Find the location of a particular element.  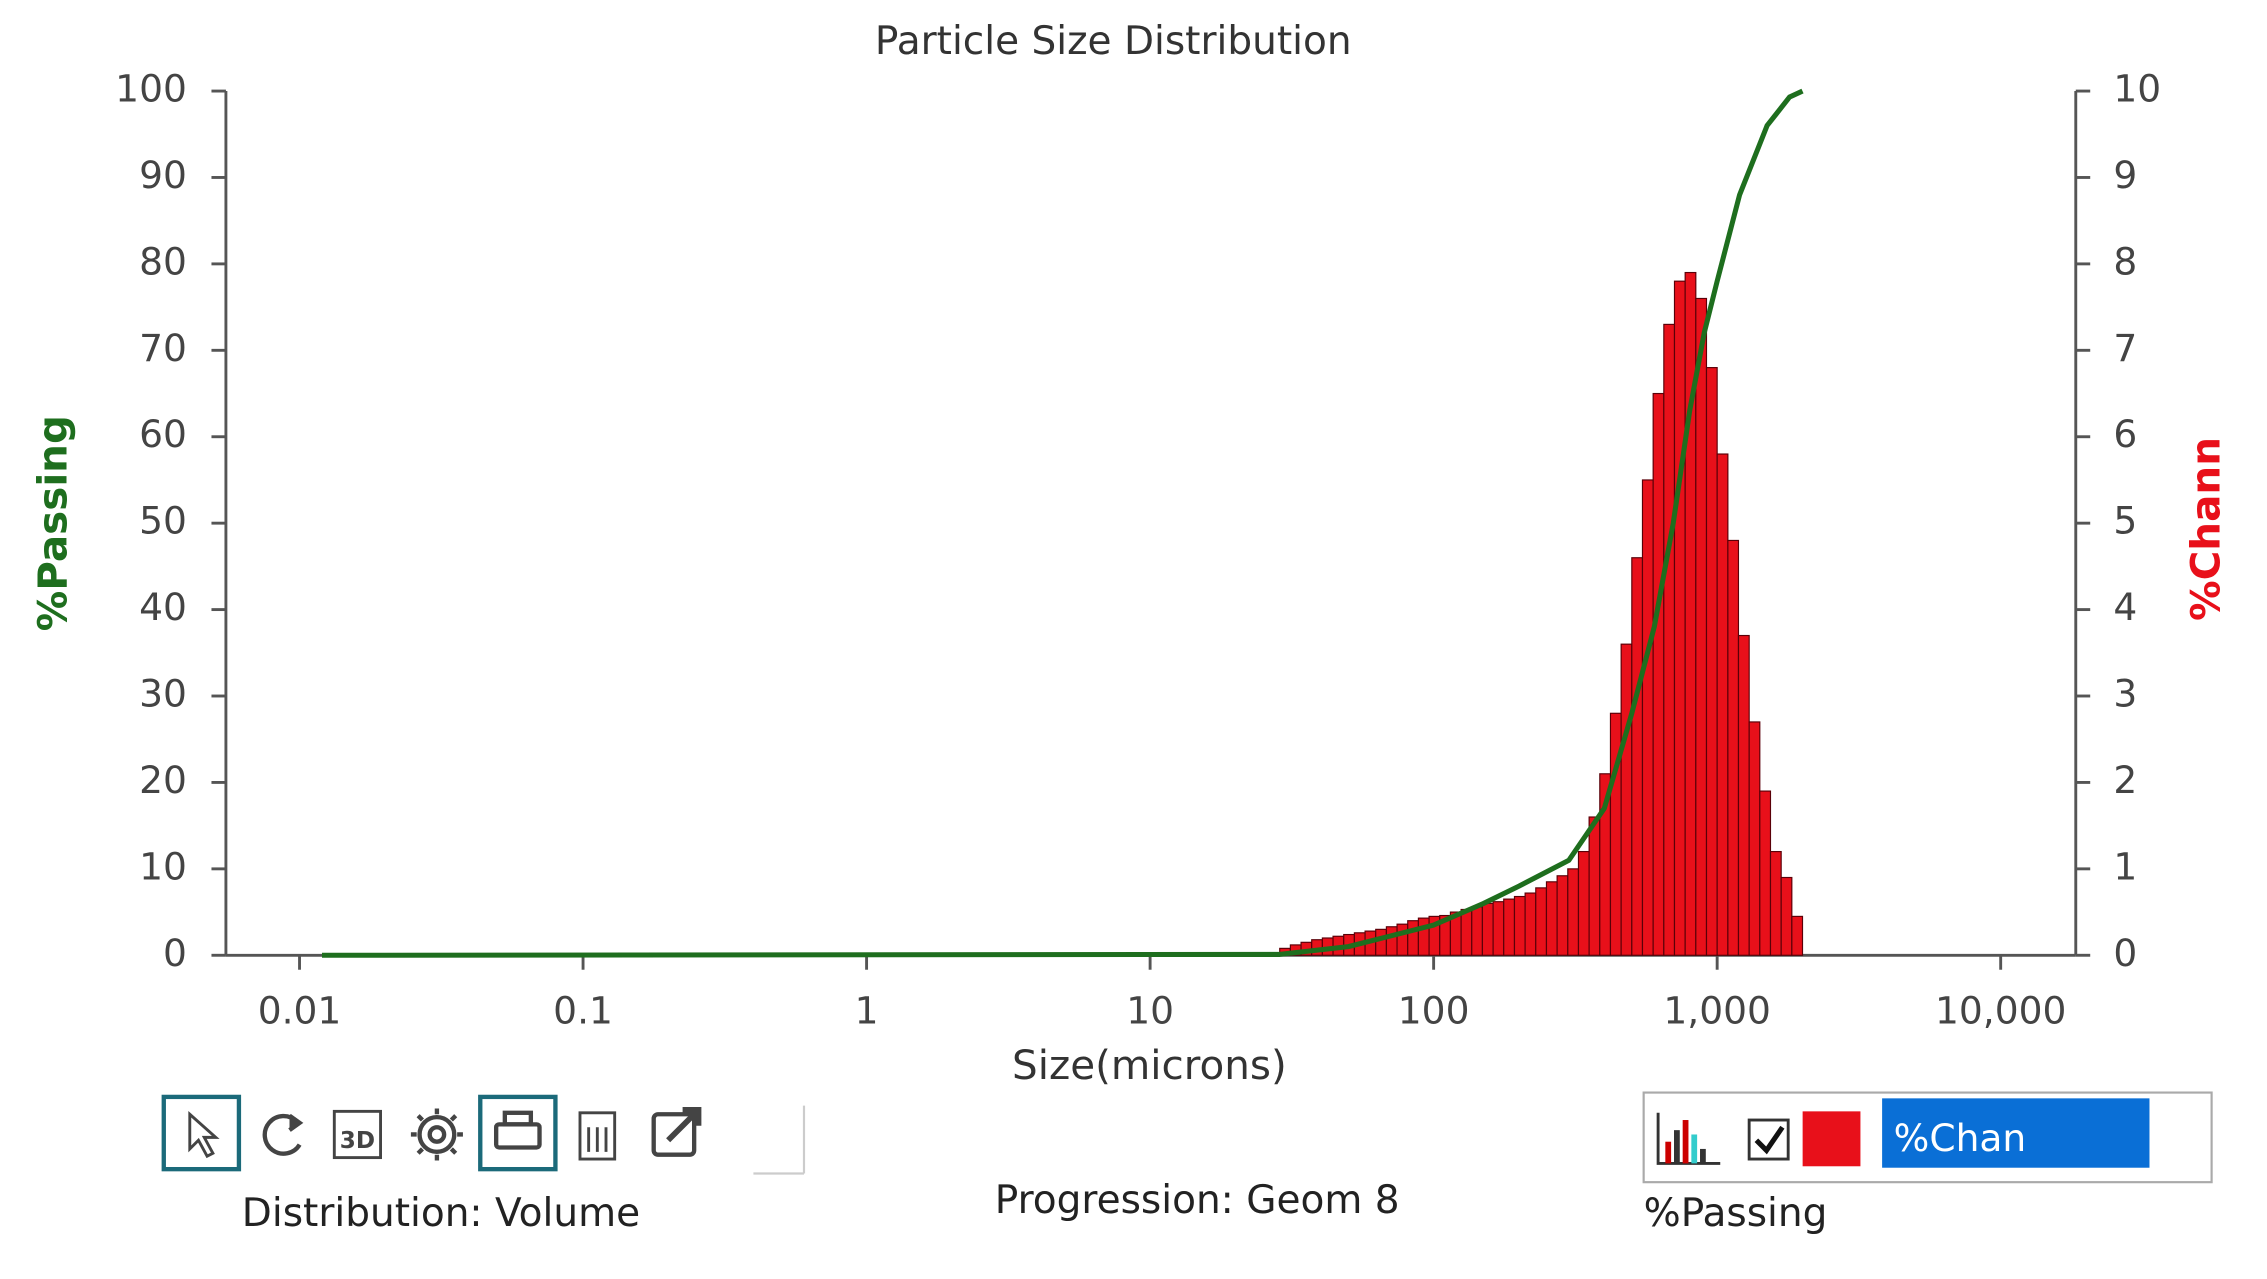

checkmark is located at coordinates (1769, 1140).